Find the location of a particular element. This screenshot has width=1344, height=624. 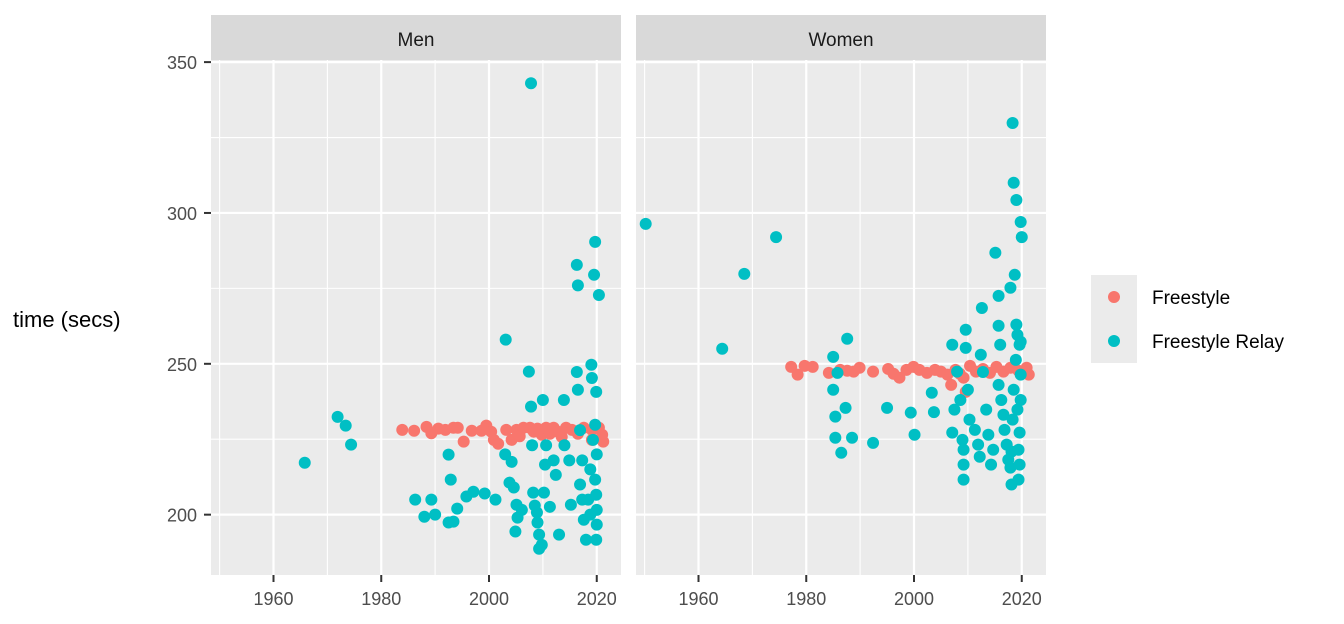

facet-strip is located at coordinates (416, 37).